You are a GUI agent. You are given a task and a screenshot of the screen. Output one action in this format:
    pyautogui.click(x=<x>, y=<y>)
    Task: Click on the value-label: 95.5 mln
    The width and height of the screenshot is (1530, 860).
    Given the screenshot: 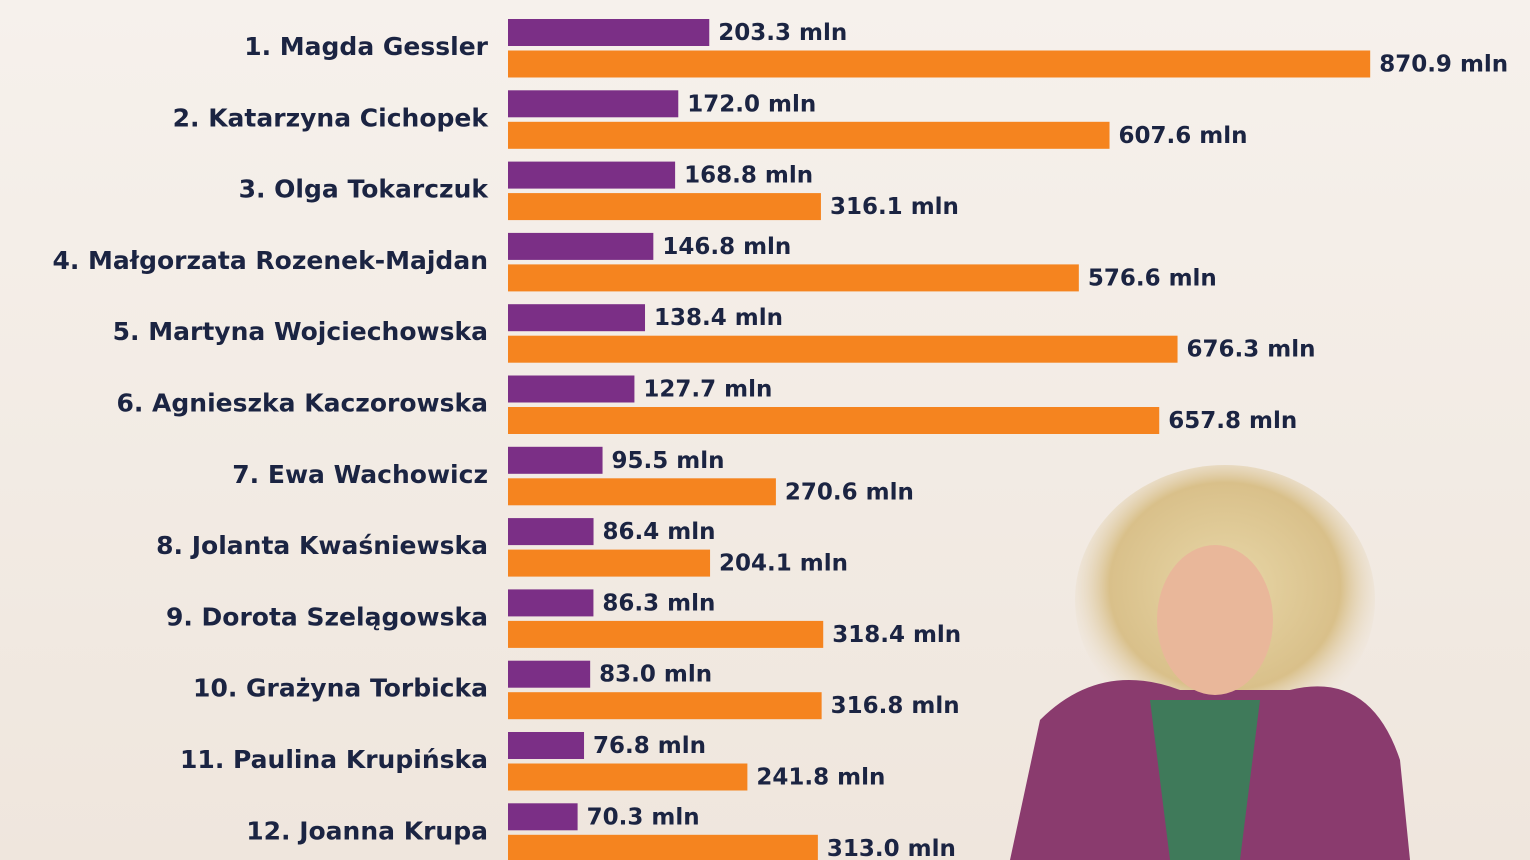 What is the action you would take?
    pyautogui.click(x=668, y=461)
    